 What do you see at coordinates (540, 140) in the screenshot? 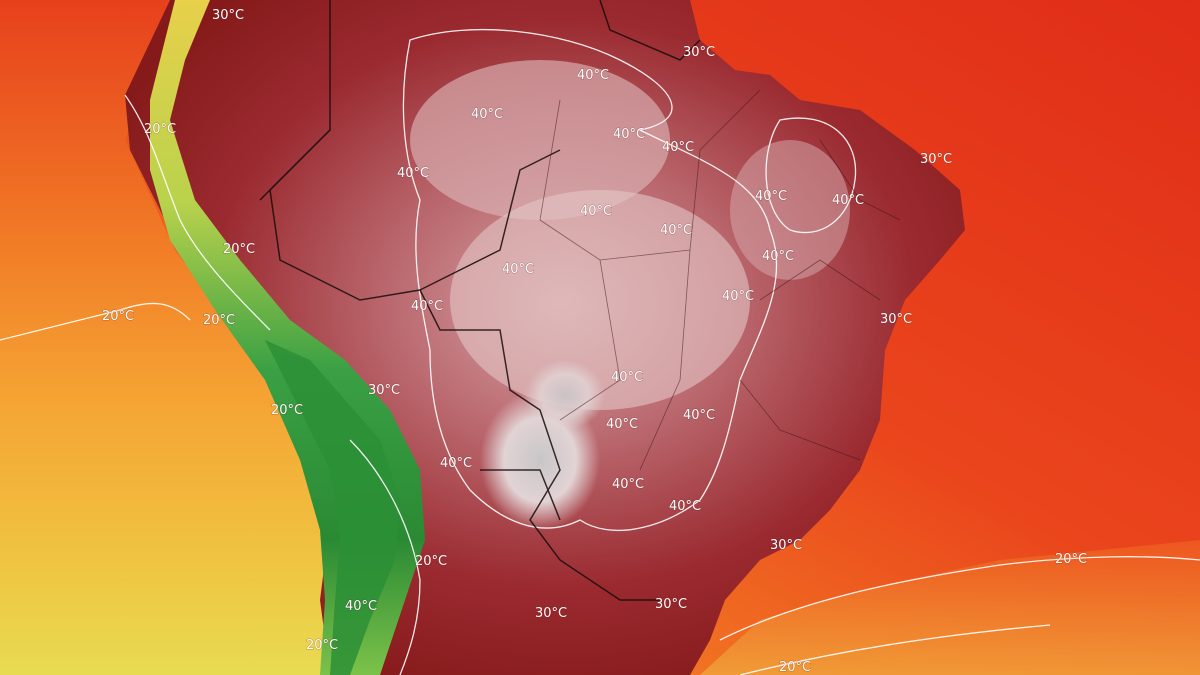
I see `extreme-heat-zone-north` at bounding box center [540, 140].